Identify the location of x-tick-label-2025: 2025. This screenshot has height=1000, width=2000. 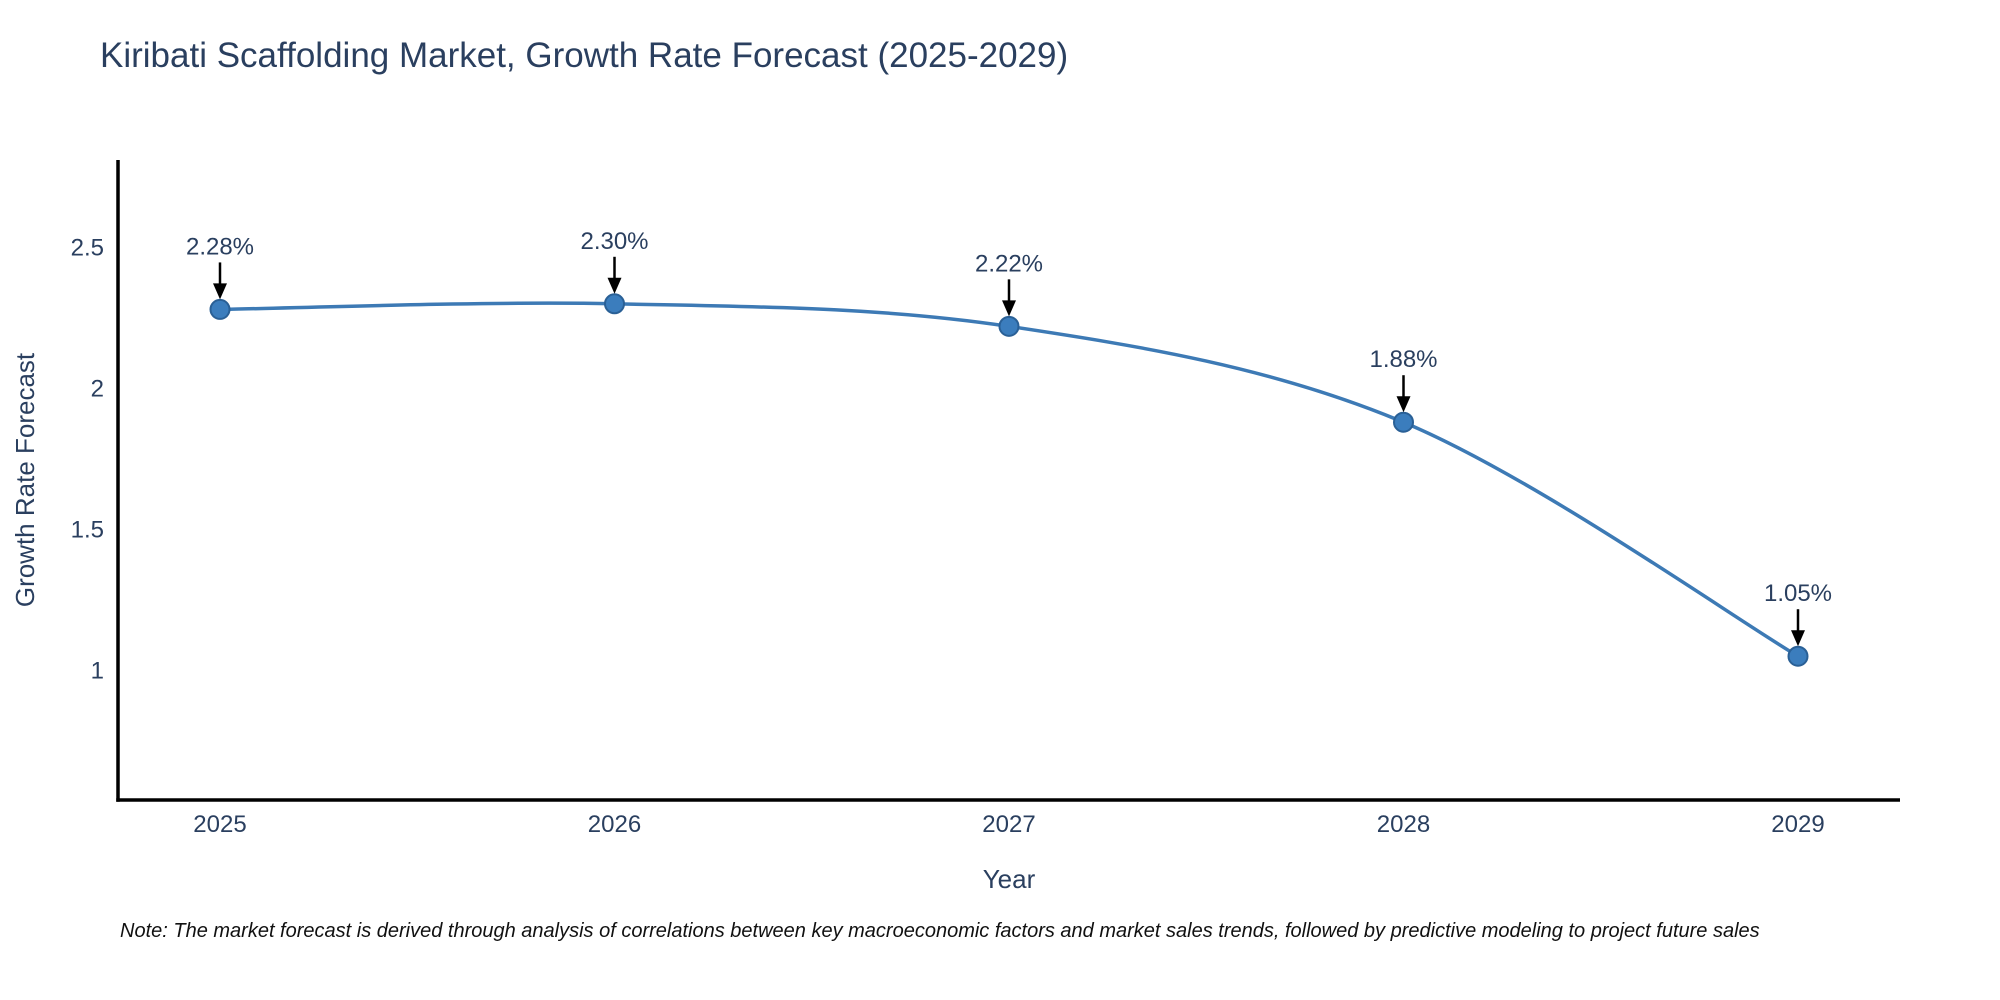
(219, 824).